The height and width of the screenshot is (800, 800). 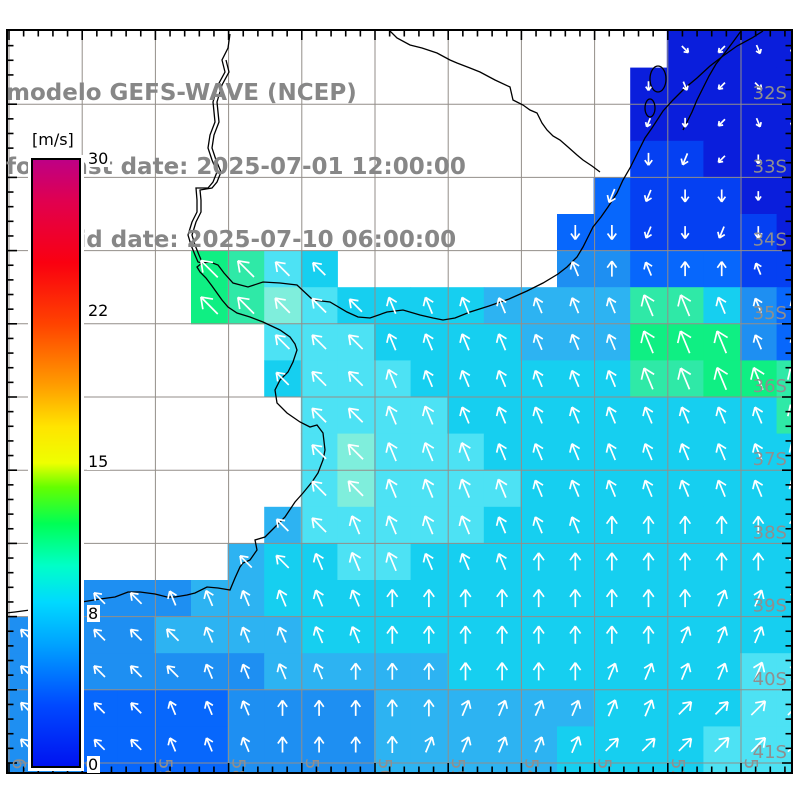 I want to click on colorbar-unit-label: [m/s], so click(x=53, y=139).